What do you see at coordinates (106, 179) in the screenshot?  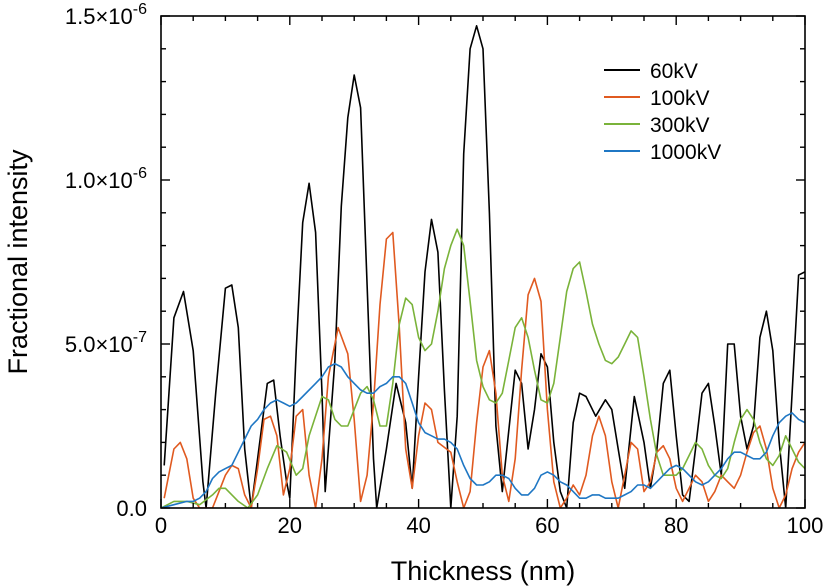 I see `y-tick-label: 1.0×10⁻⁶` at bounding box center [106, 179].